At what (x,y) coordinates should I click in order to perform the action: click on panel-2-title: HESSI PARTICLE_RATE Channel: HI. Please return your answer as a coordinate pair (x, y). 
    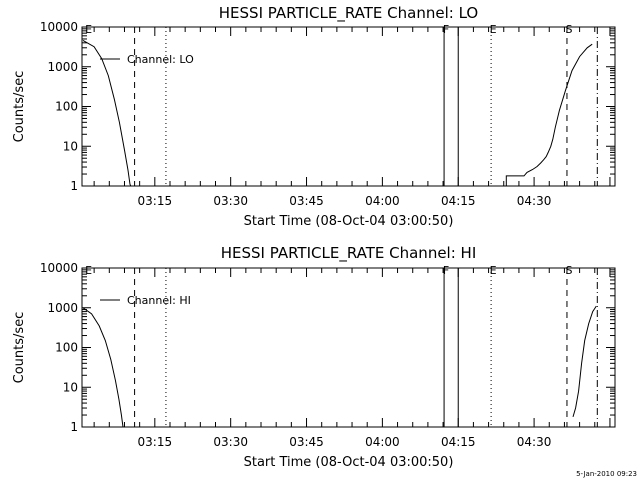
    Looking at the image, I should click on (349, 253).